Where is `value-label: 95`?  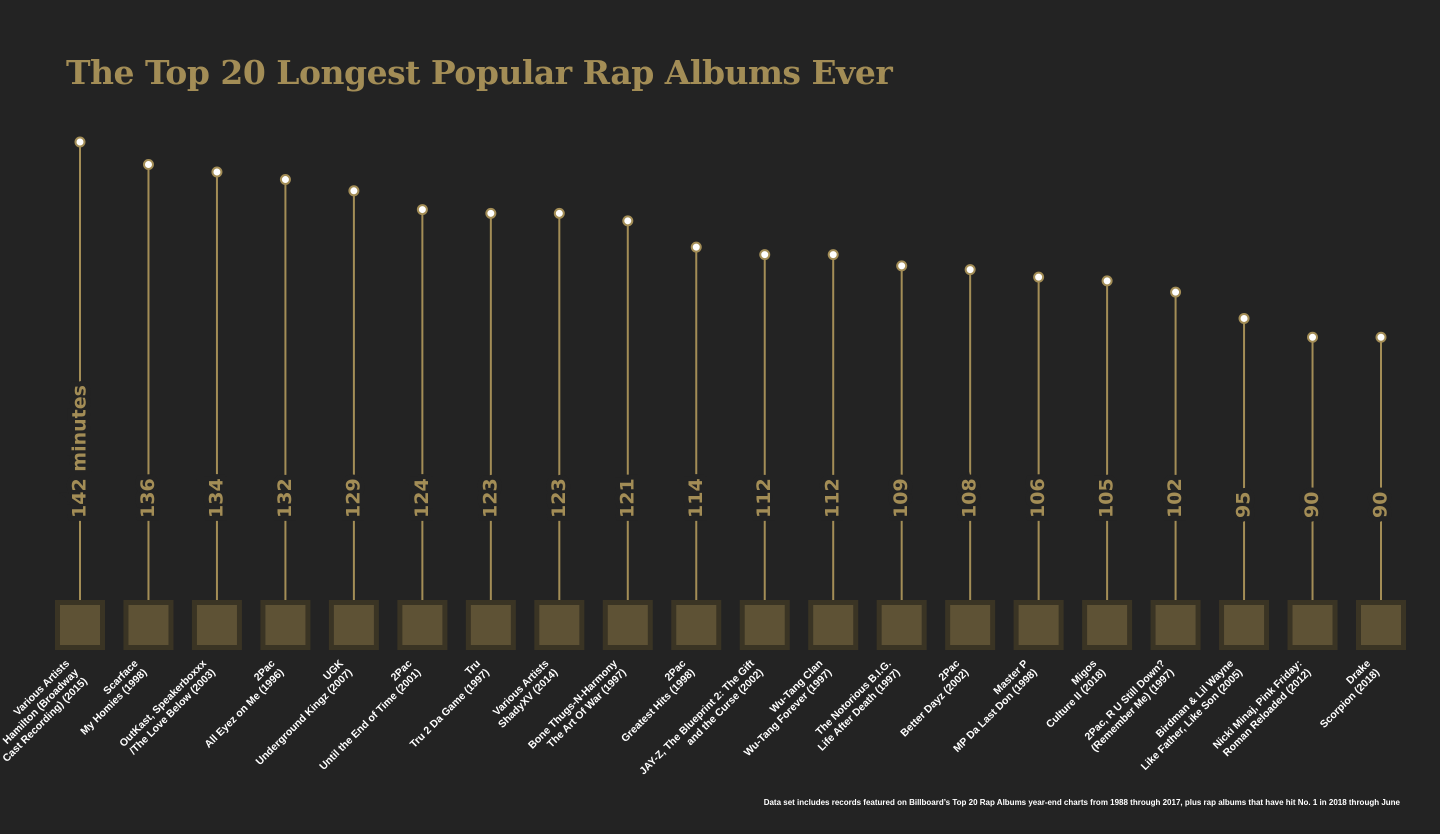
value-label: 95 is located at coordinates (1244, 505).